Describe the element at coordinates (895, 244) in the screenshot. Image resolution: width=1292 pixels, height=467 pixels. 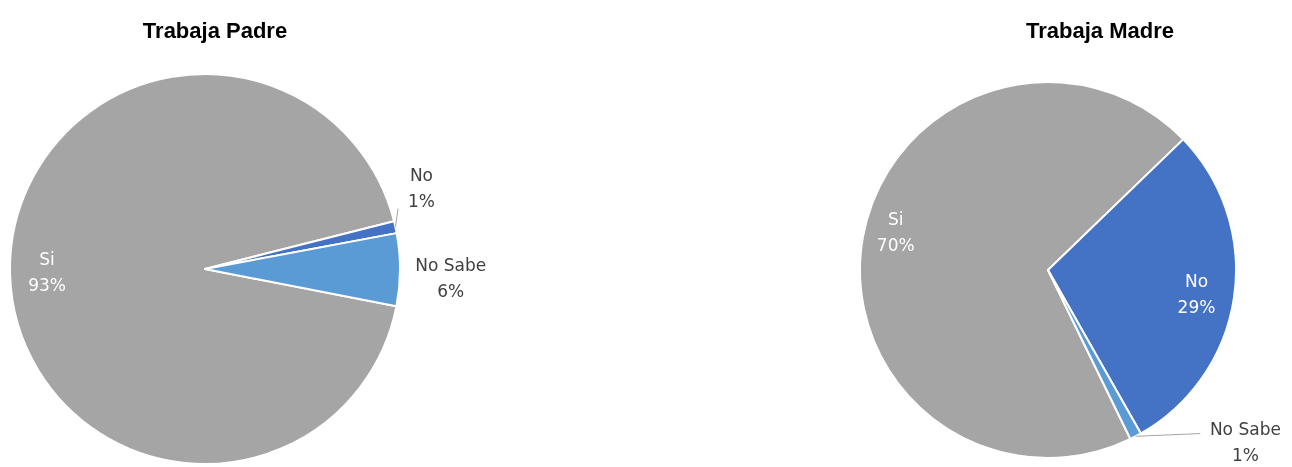
I see `data-label: 70%` at that location.